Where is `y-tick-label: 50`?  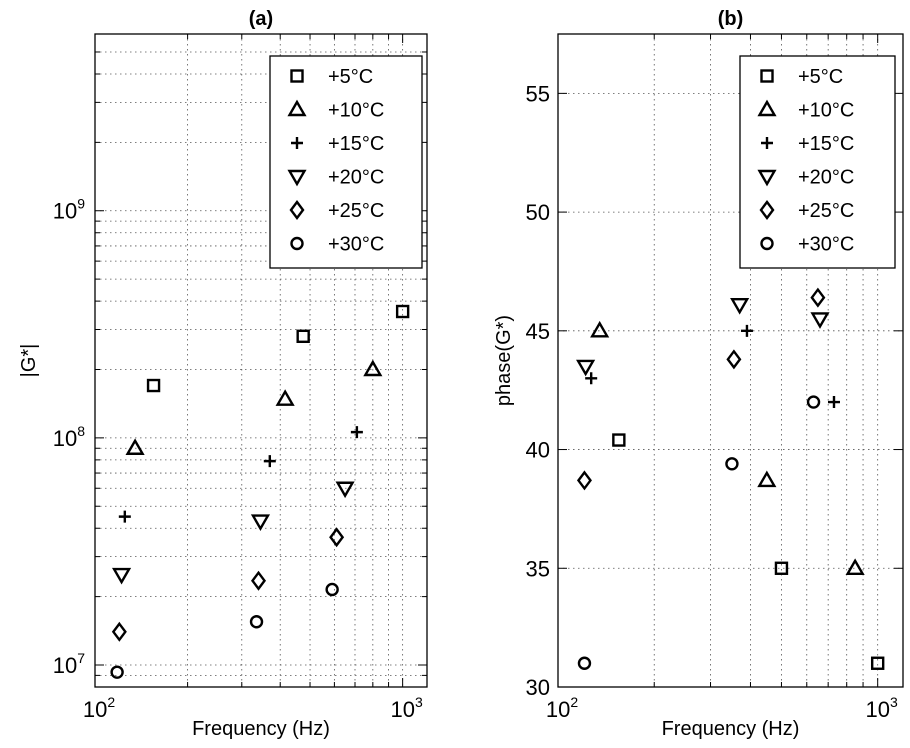 y-tick-label: 50 is located at coordinates (538, 212).